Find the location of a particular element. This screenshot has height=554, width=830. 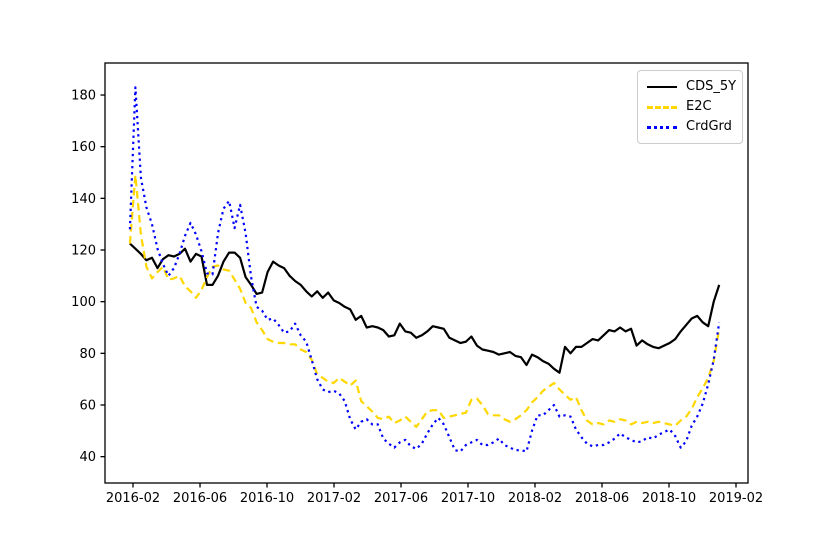

legend: CDS_5Y E2C CrdGrd is located at coordinates (690, 107).